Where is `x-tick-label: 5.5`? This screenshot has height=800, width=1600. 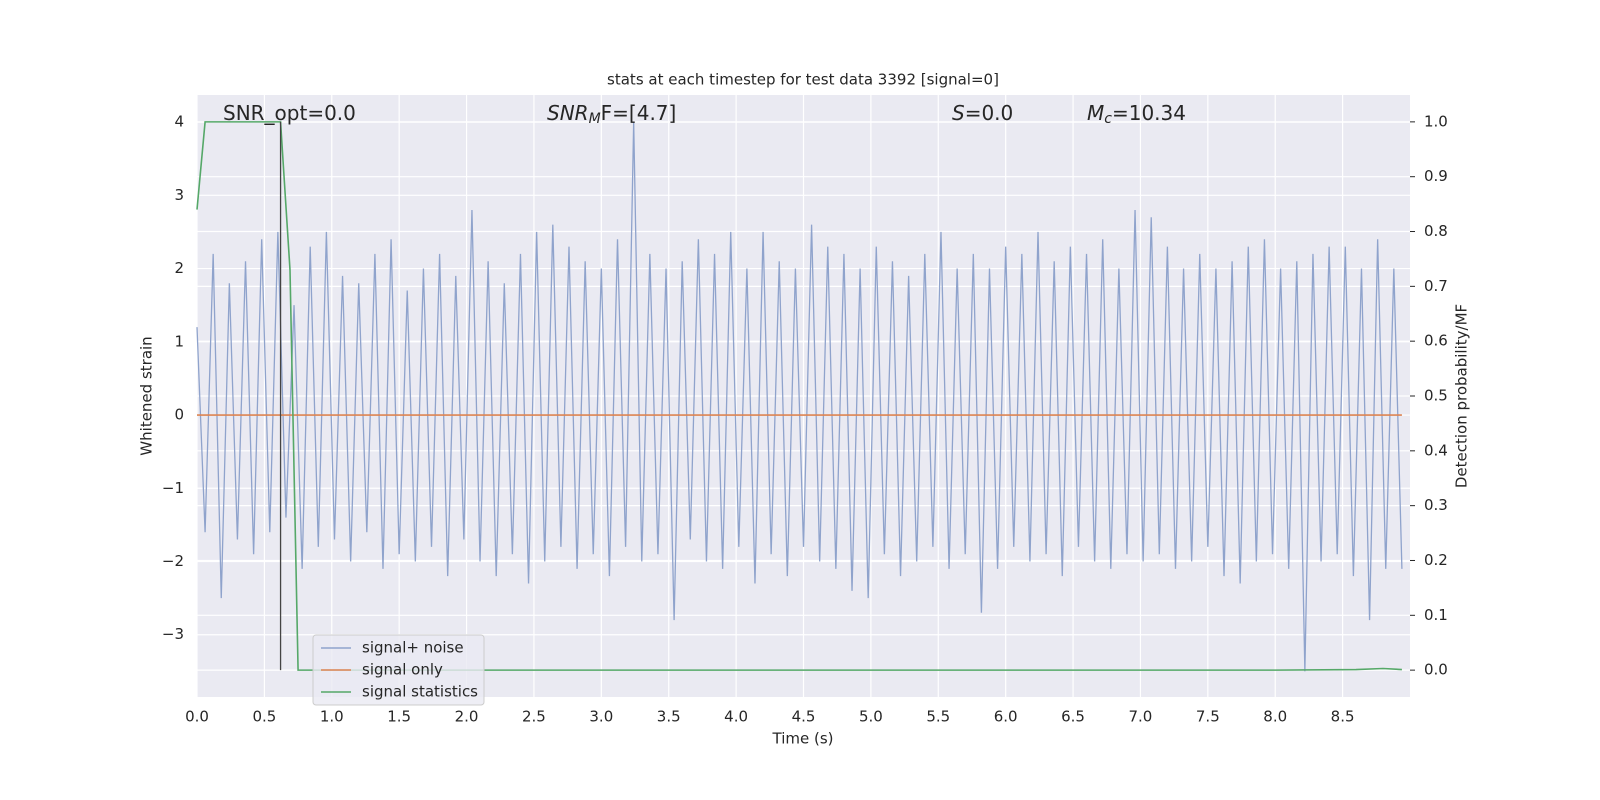
x-tick-label: 5.5 is located at coordinates (938, 717).